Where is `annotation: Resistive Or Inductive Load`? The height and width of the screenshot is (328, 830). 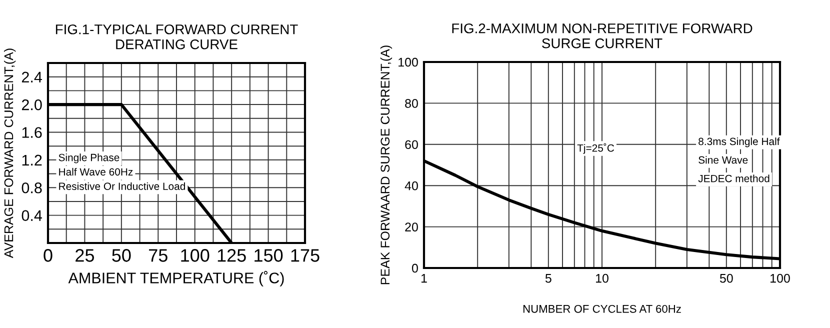
annotation: Resistive Or Inductive Load is located at coordinates (122, 186).